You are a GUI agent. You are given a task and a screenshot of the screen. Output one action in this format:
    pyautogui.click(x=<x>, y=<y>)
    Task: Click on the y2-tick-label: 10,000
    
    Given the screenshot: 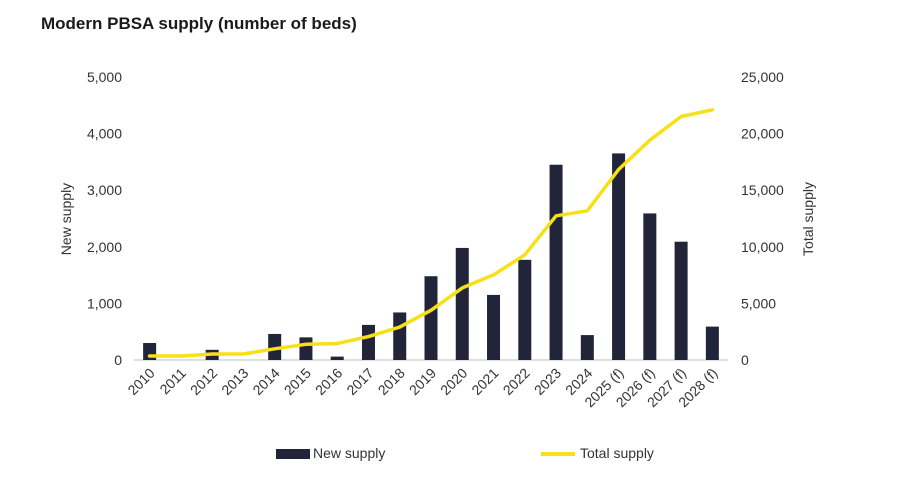 What is the action you would take?
    pyautogui.click(x=762, y=247)
    